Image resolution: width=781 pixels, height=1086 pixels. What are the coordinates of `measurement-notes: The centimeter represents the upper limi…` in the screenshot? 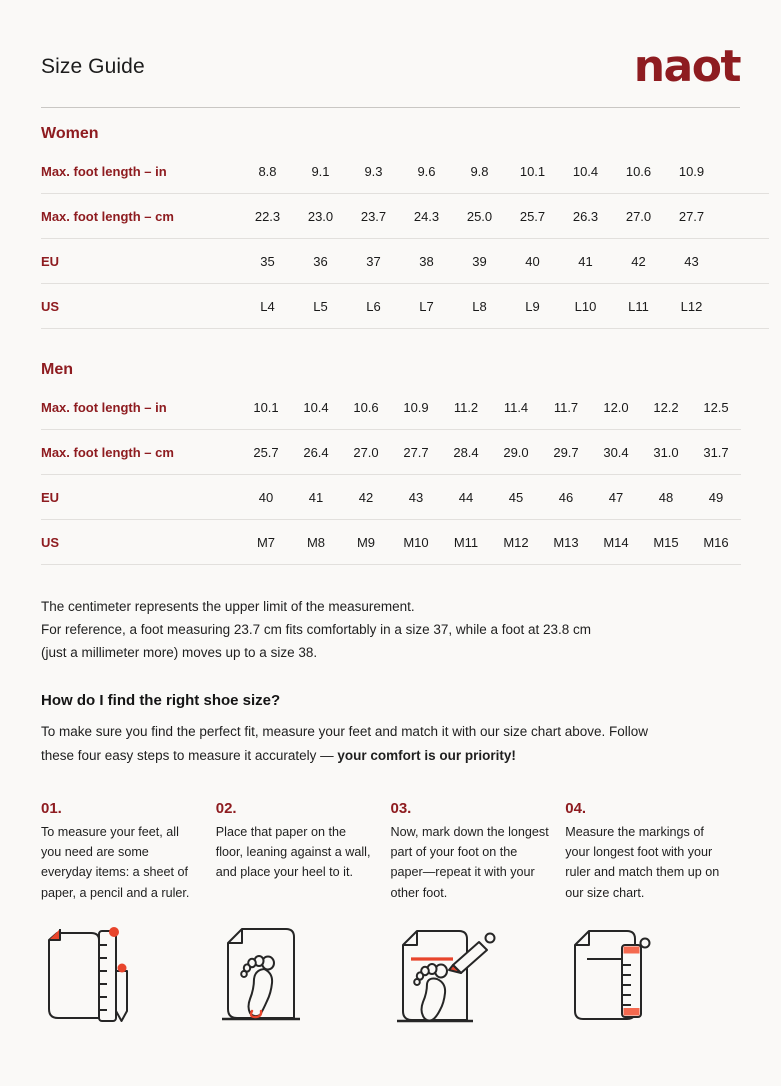 It's located at (390, 630).